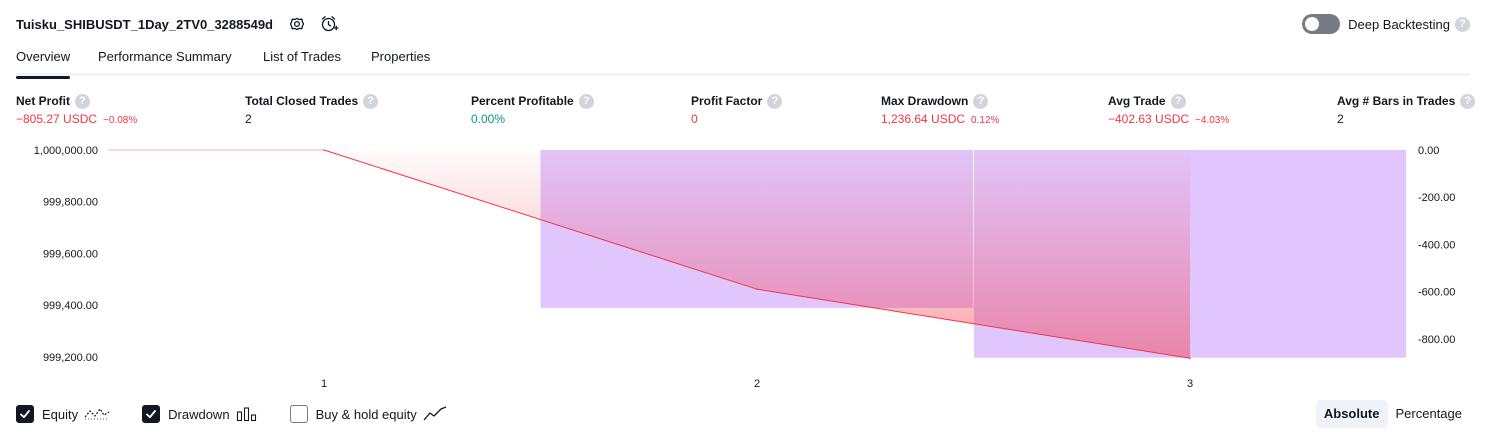 The height and width of the screenshot is (438, 1486). What do you see at coordinates (401, 56) in the screenshot?
I see `tab-properties: Properties` at bounding box center [401, 56].